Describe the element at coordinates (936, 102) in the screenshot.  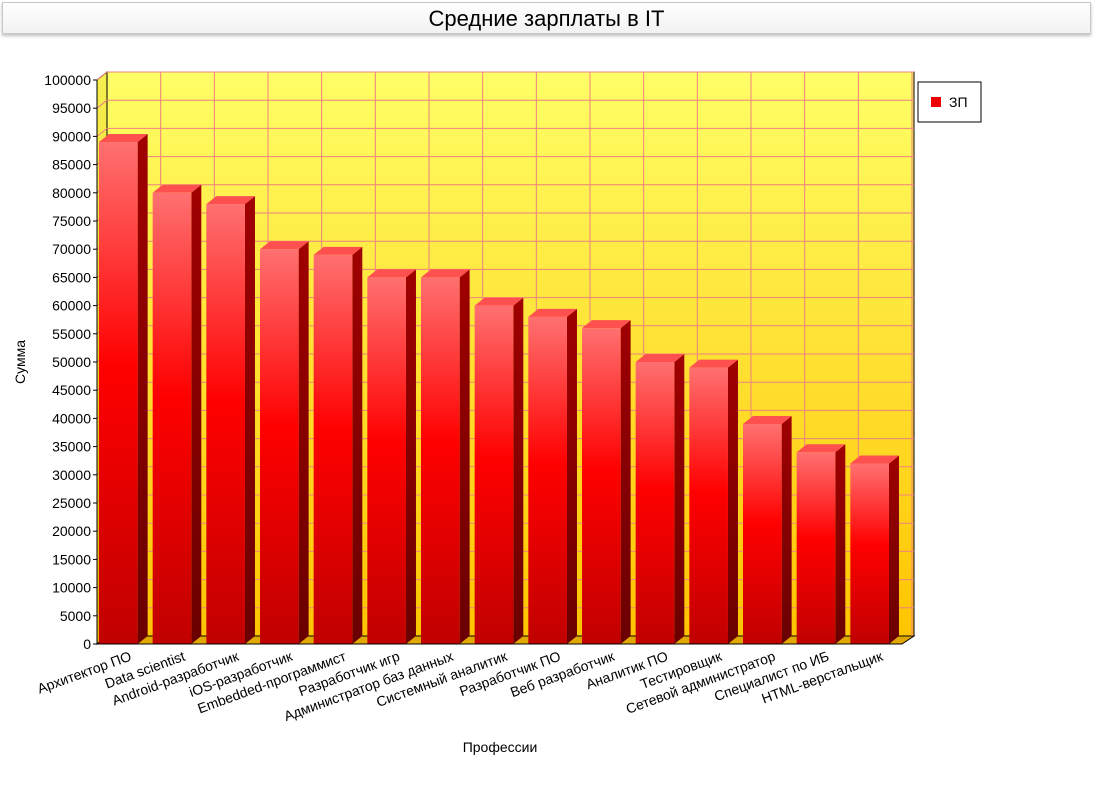
I see `legend-swatch` at that location.